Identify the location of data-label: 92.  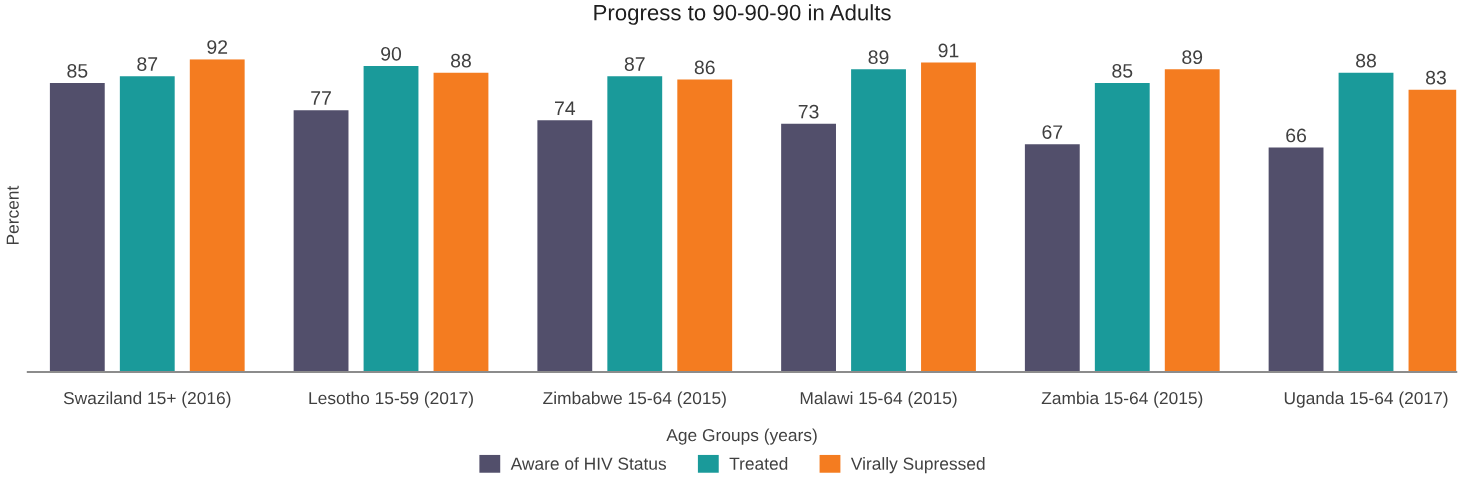
(217, 47).